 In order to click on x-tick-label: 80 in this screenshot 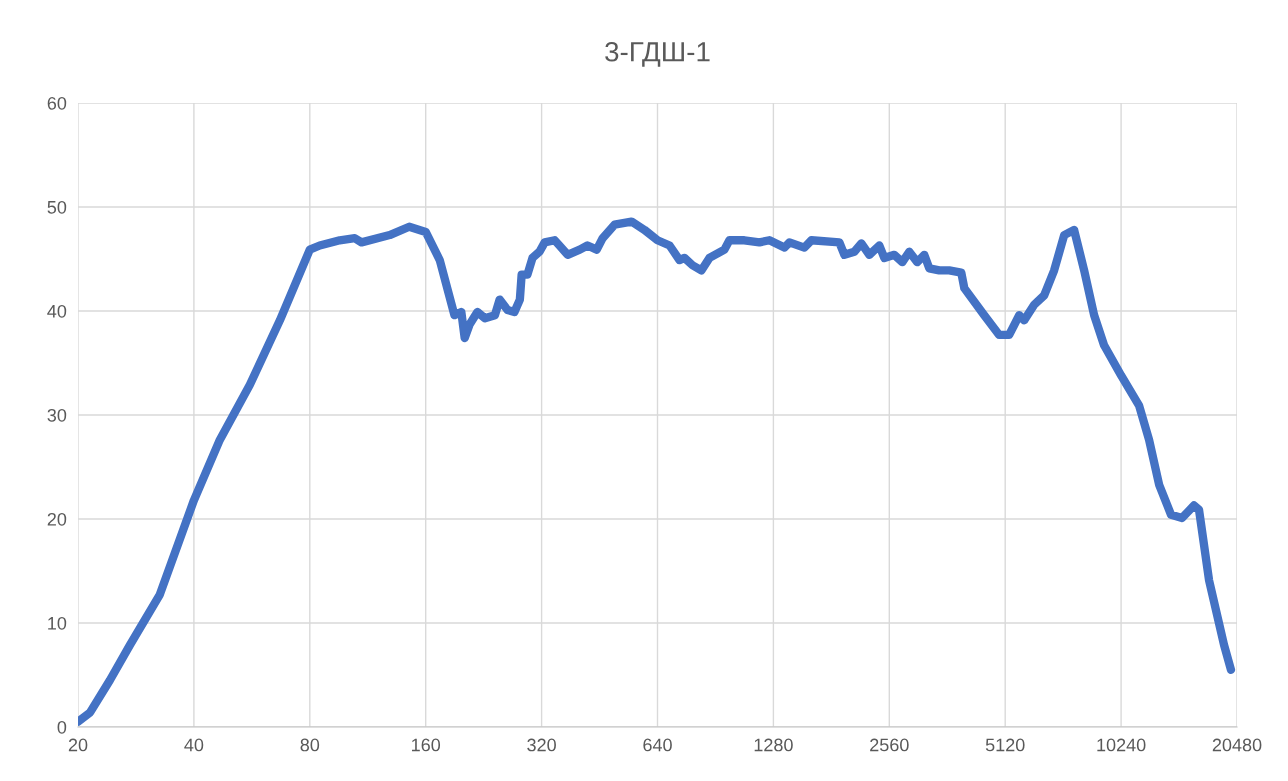, I will do `click(310, 745)`.